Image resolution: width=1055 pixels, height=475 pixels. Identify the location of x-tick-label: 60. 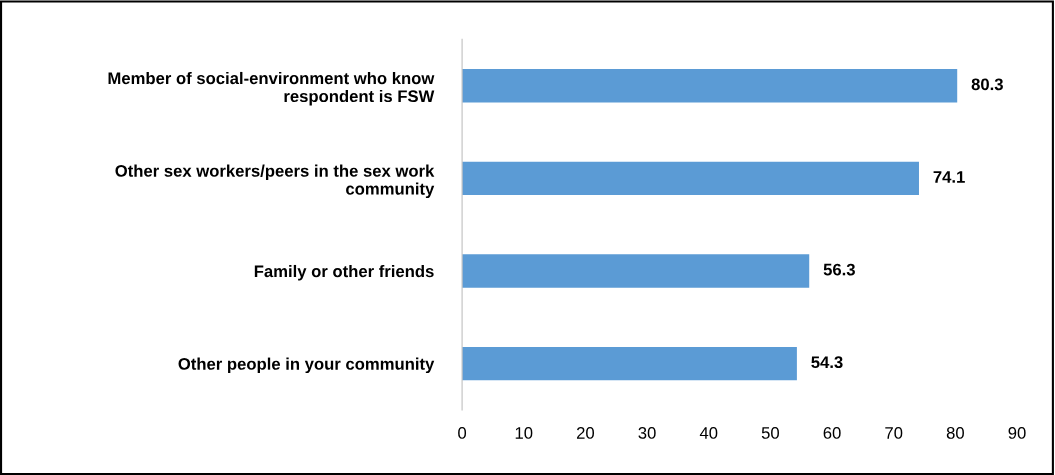
(832, 433).